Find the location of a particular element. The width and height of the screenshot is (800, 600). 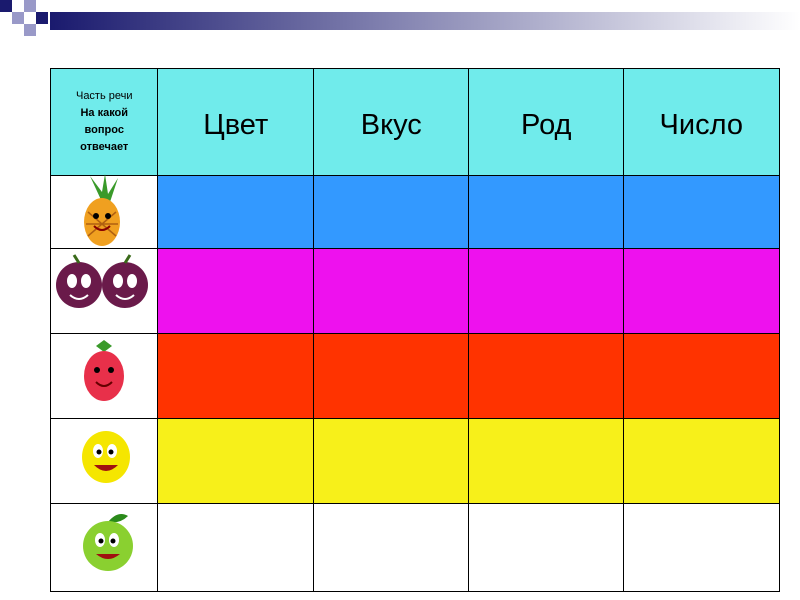

plums-icon is located at coordinates (102, 281).